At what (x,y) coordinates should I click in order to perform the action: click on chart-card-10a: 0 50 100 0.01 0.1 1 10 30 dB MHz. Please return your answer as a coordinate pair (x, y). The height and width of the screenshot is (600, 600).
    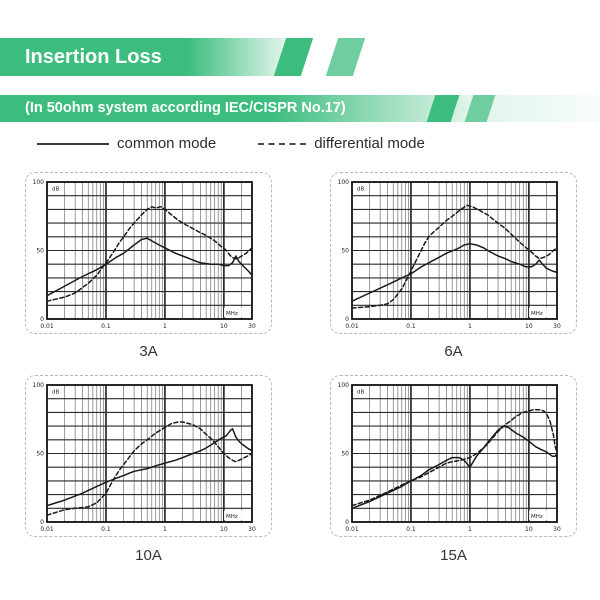
    Looking at the image, I should click on (148, 456).